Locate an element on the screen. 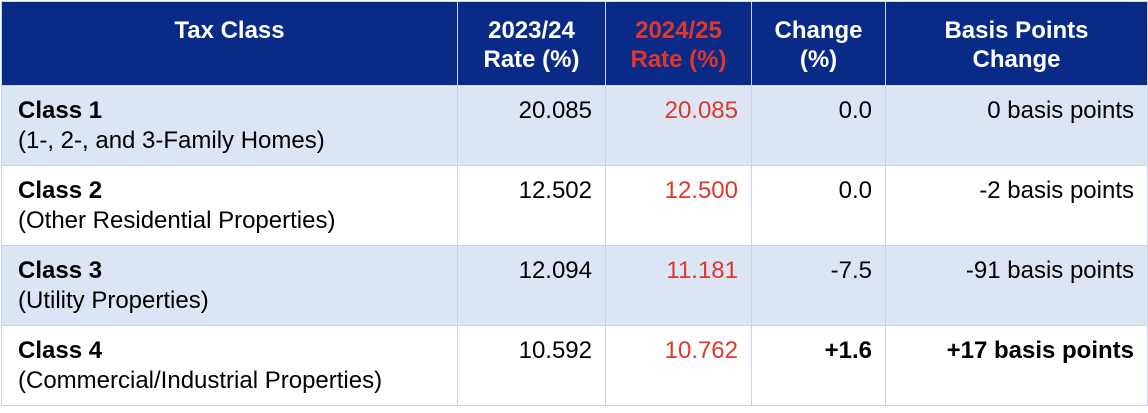 This screenshot has width=1148, height=413. header-rate-2023-24-line1: 2023/24 is located at coordinates (531, 30).